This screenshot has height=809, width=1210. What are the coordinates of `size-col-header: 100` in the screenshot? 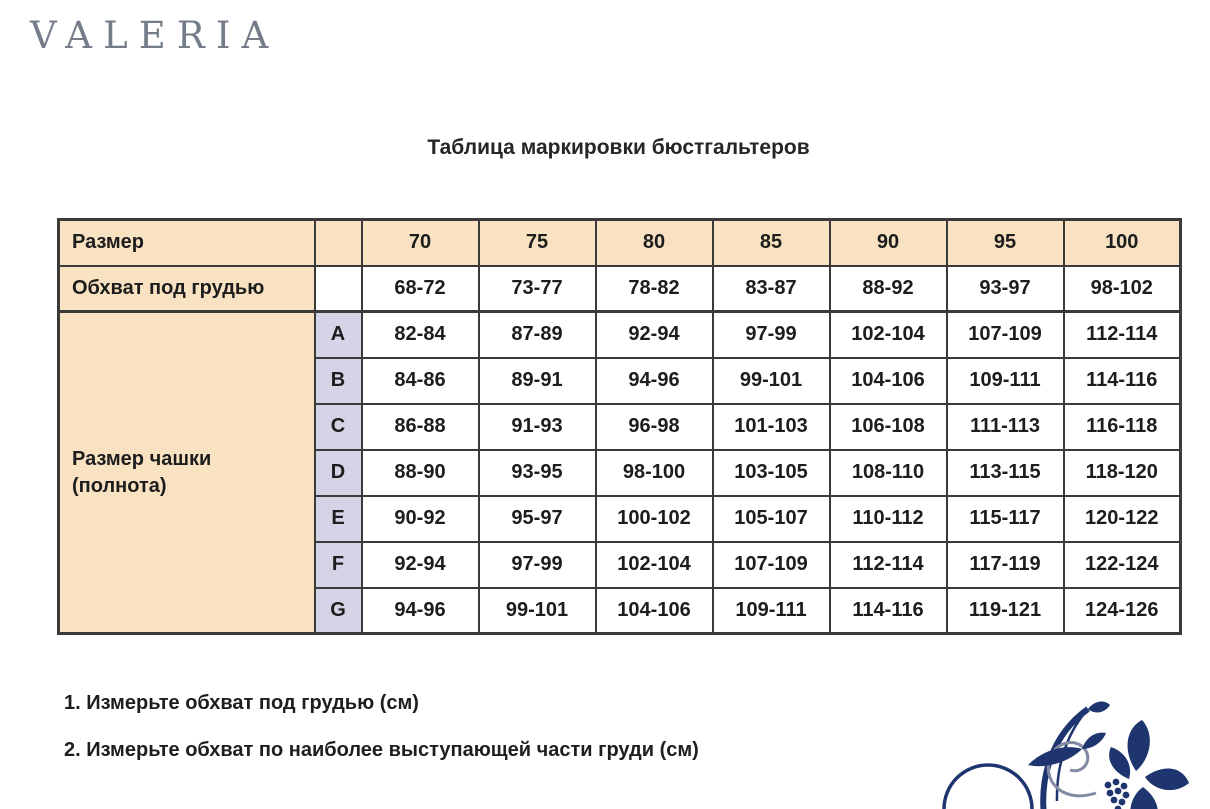 It's located at (1122, 242).